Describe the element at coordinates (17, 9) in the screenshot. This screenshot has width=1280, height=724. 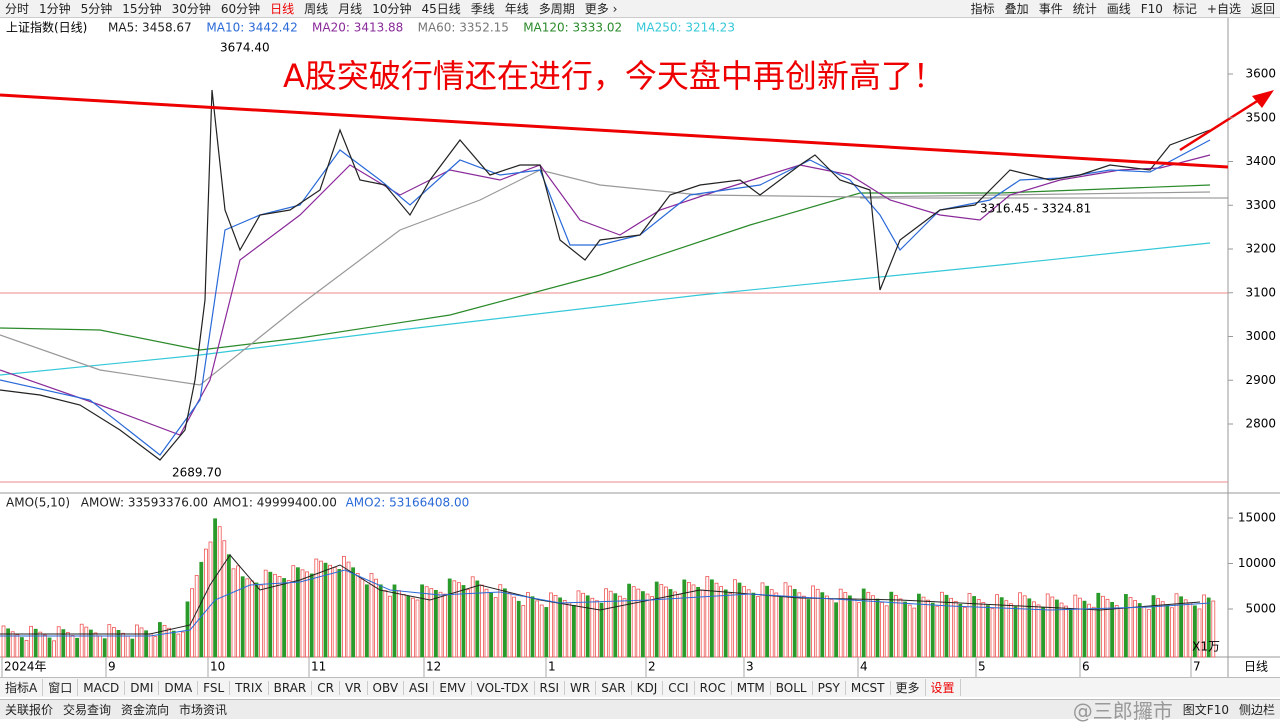
I see `period-button: 分时` at that location.